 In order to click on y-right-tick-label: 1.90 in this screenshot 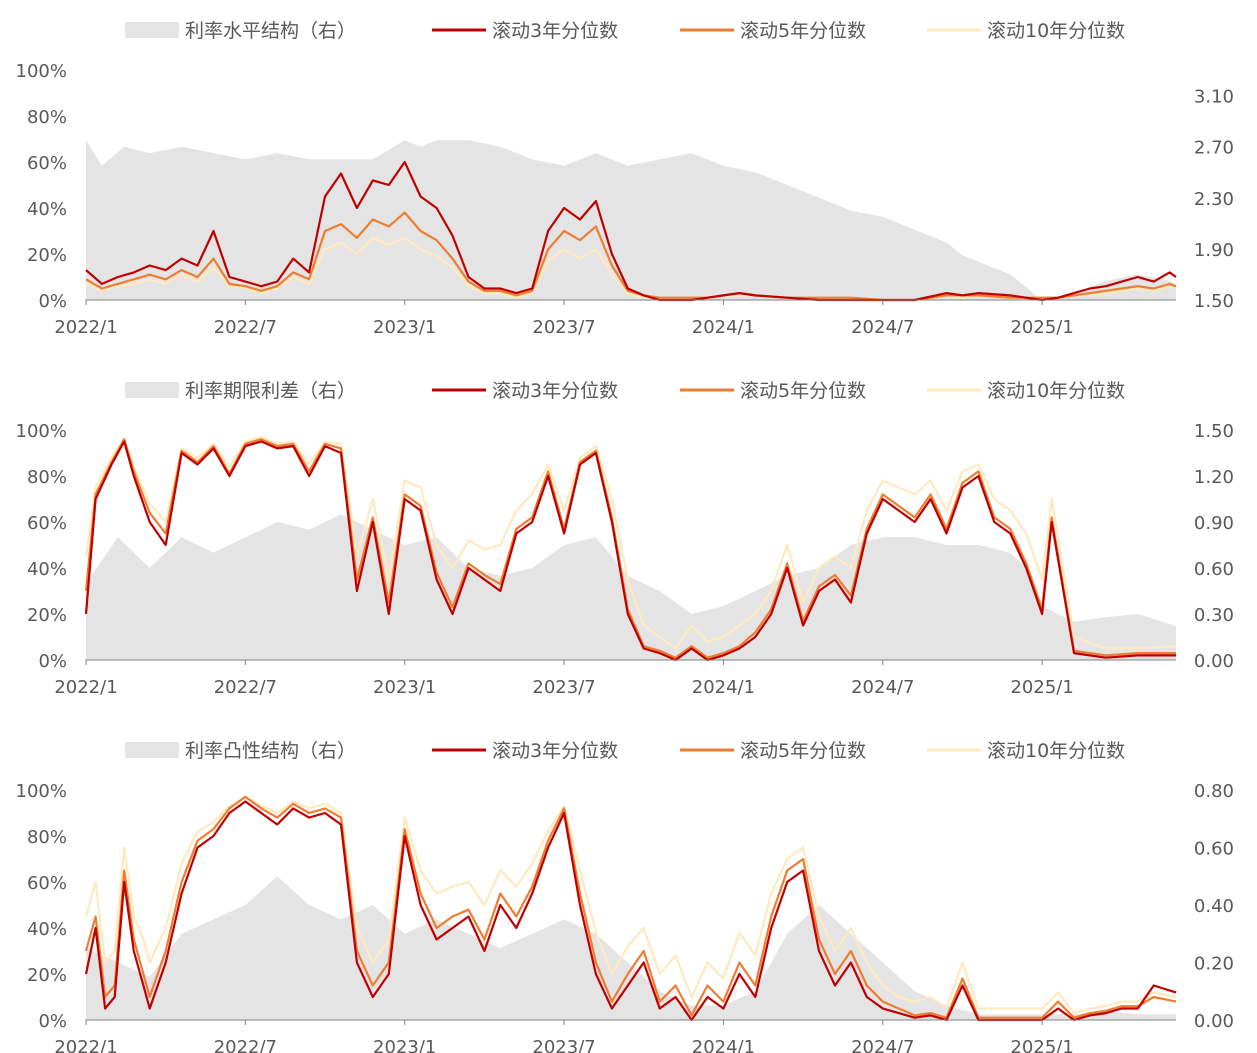, I will do `click(1214, 250)`.